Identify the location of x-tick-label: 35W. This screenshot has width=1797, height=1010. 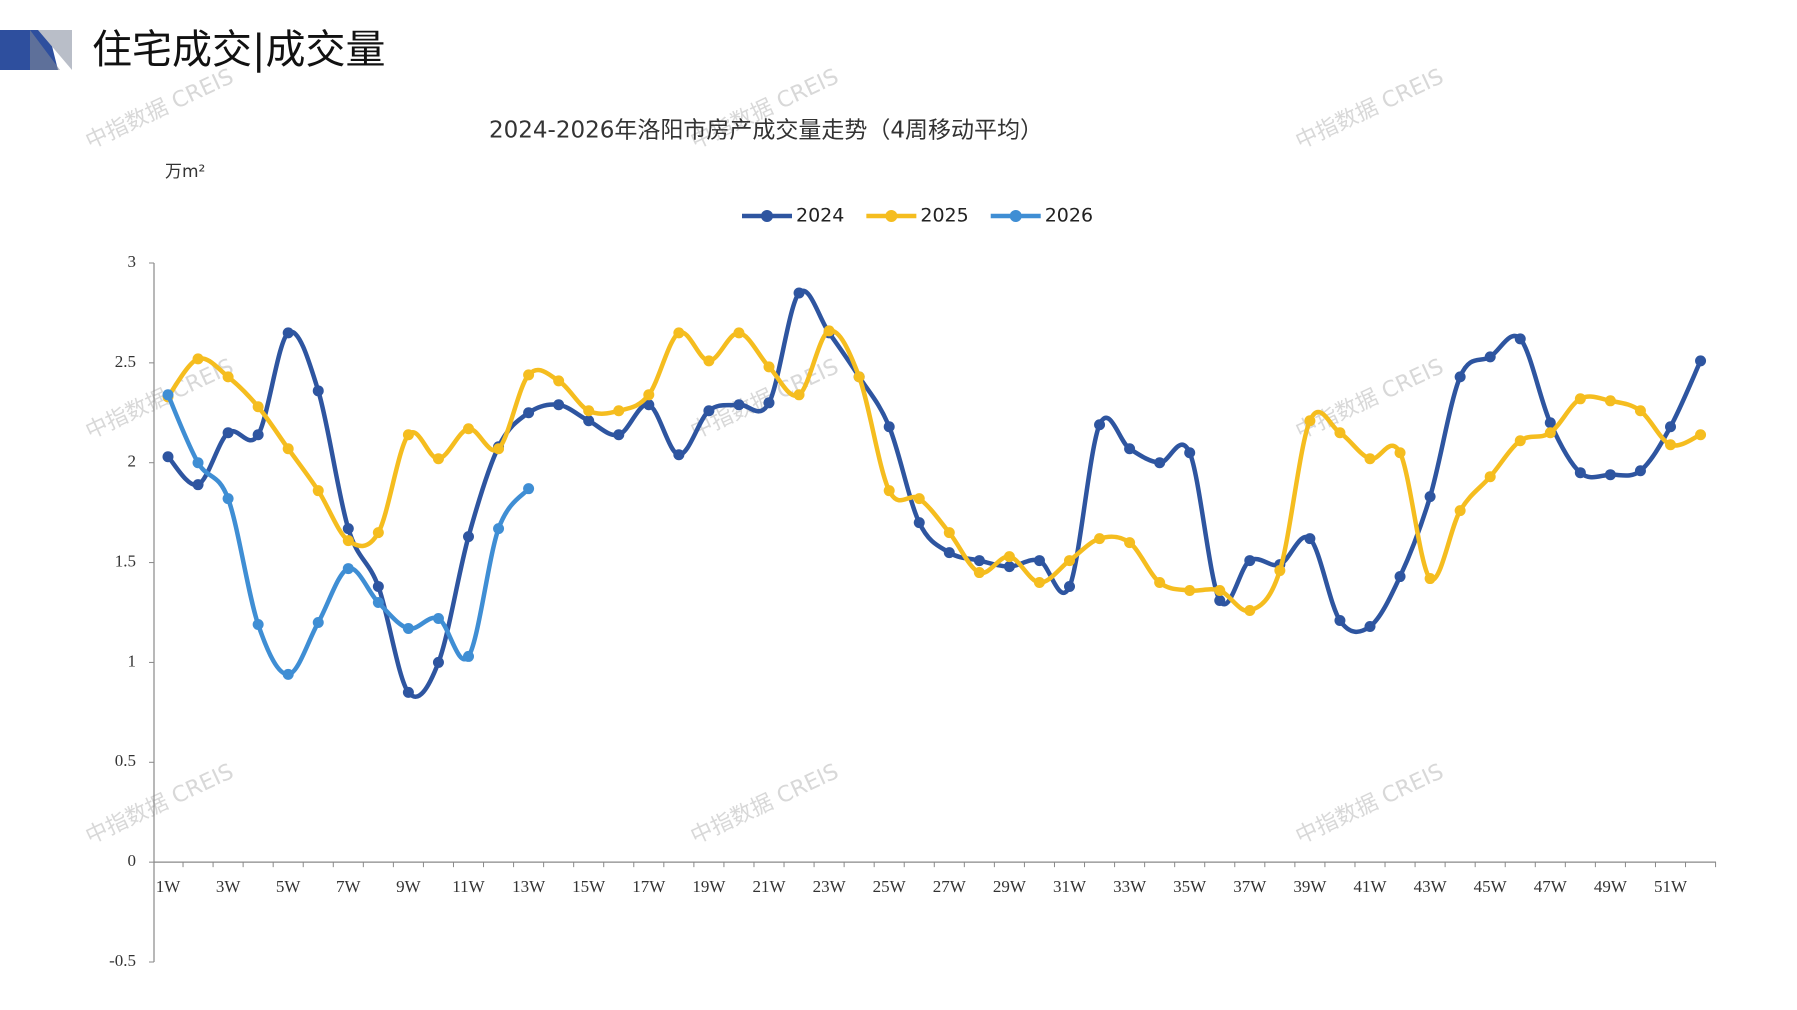
(1190, 886).